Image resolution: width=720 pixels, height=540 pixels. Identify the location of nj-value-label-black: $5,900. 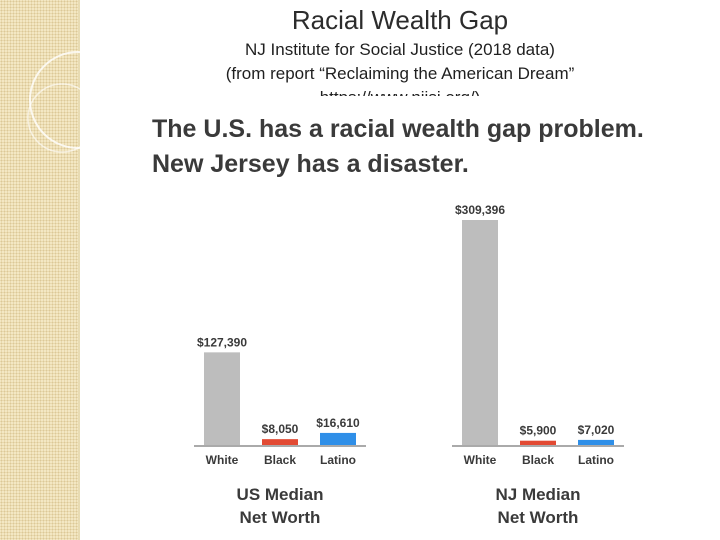
(538, 431).